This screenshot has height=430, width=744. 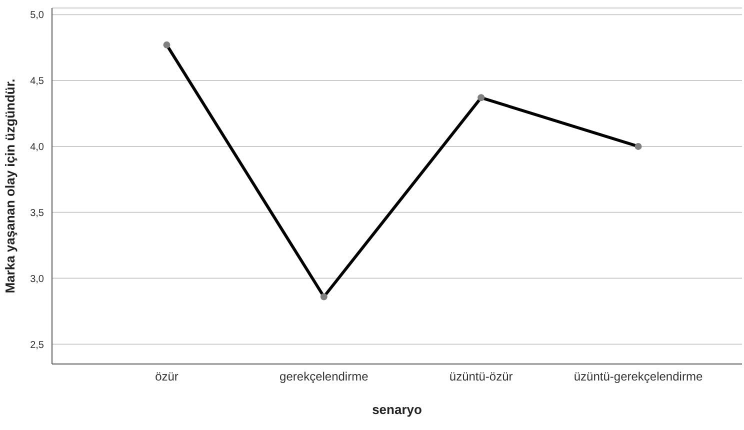 What do you see at coordinates (37, 345) in the screenshot?
I see `y-tick-label: 2,5` at bounding box center [37, 345].